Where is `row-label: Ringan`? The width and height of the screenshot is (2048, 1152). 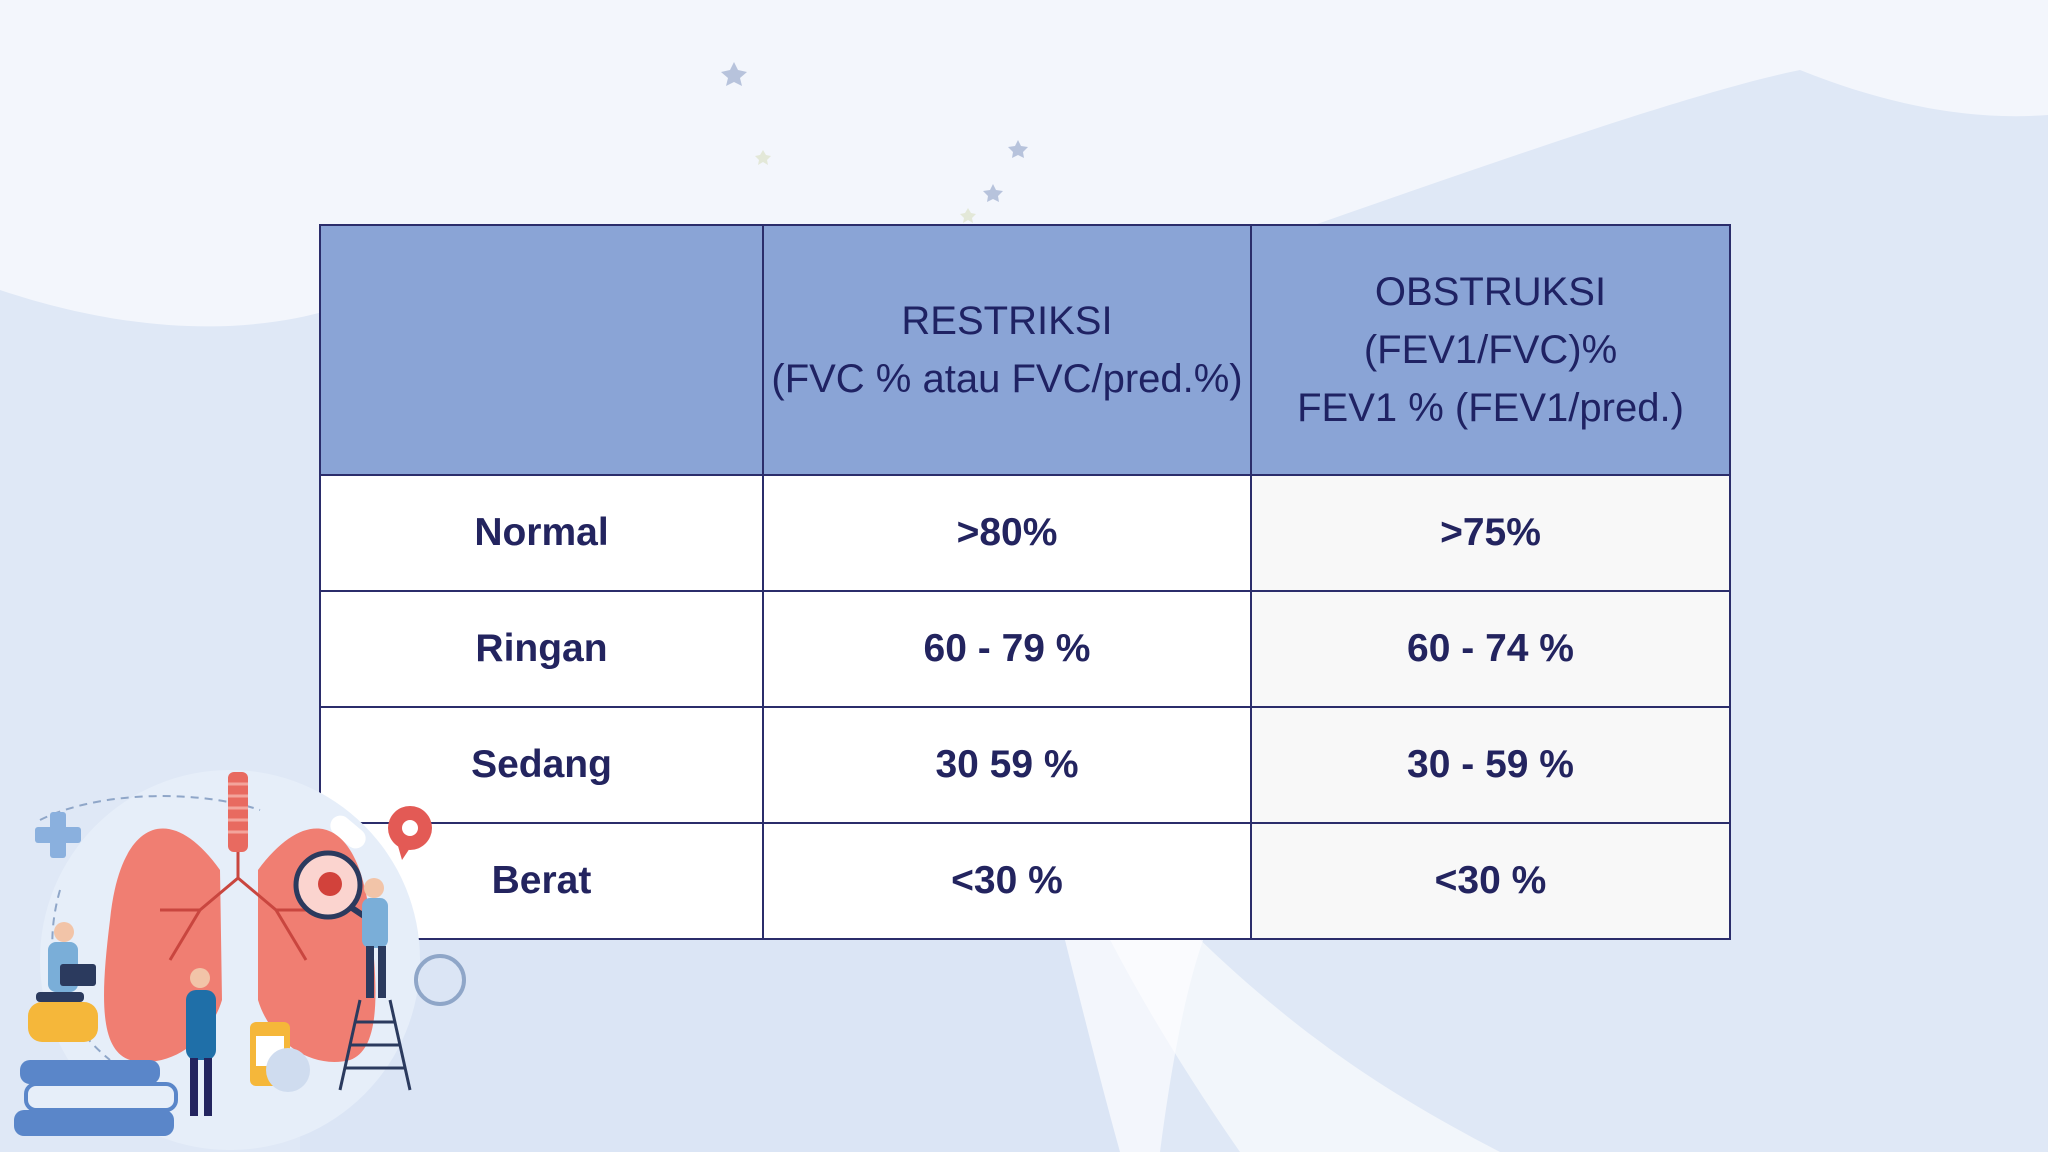 row-label: Ringan is located at coordinates (541, 649).